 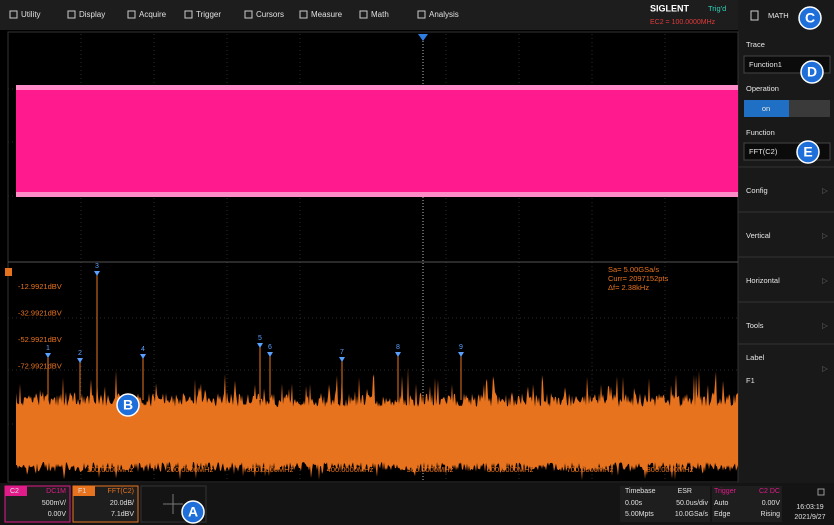 What do you see at coordinates (80, 353) in the screenshot?
I see `peak-number: 2` at bounding box center [80, 353].